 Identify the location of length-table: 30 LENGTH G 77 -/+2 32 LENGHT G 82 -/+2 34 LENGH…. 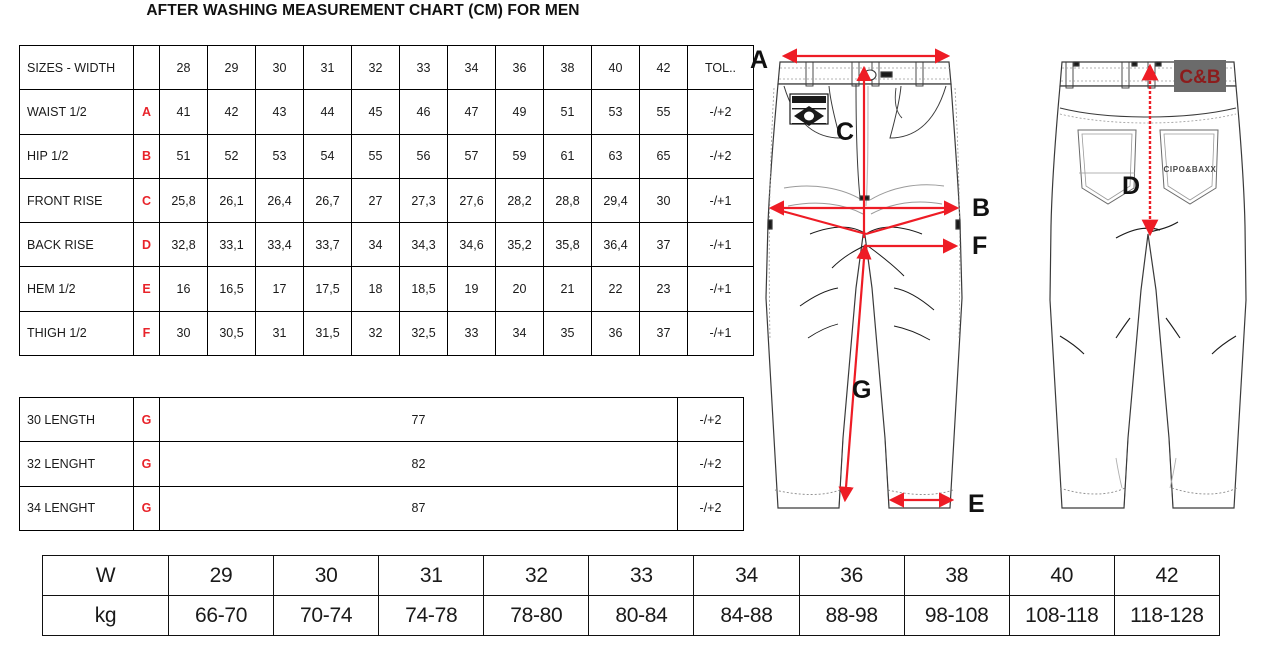
(381, 463).